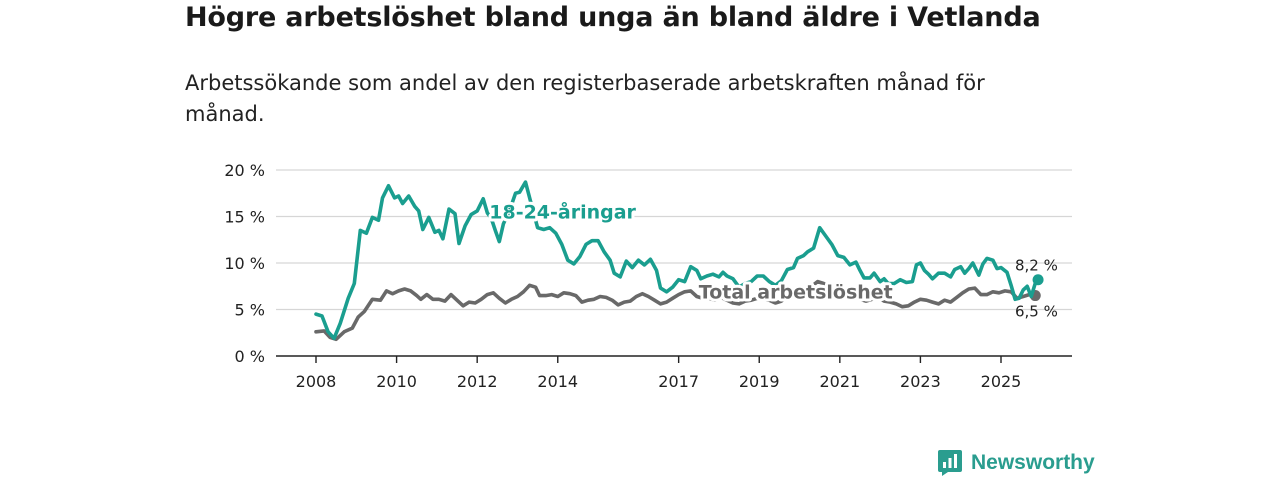 This screenshot has width=1280, height=480. I want to click on x-axis-ticks: 2008 2010 2012 2014 2017 2019 2021 2023 2025, so click(659, 373).